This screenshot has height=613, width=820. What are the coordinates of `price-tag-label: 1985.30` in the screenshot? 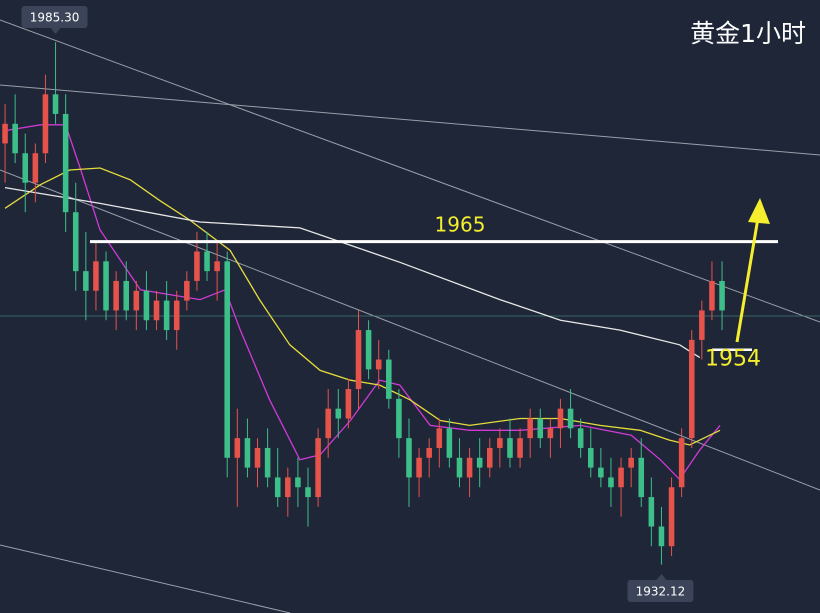 It's located at (55, 18).